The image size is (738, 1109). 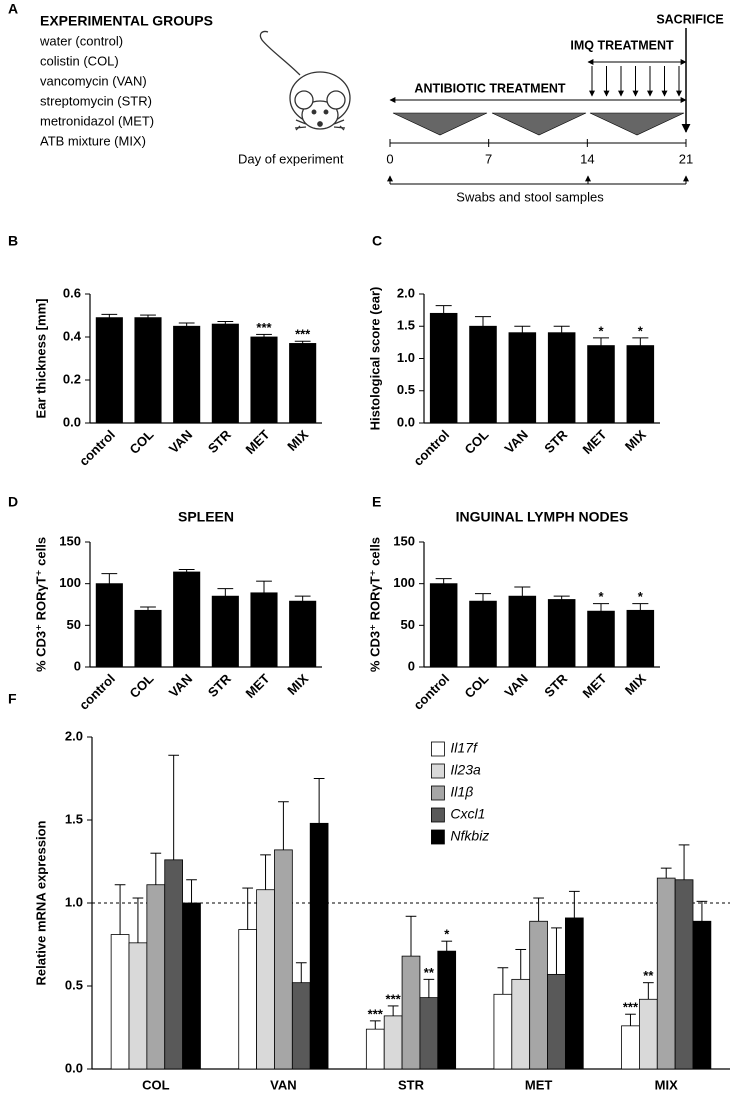 What do you see at coordinates (377, 241) in the screenshot?
I see `panel-label: C` at bounding box center [377, 241].